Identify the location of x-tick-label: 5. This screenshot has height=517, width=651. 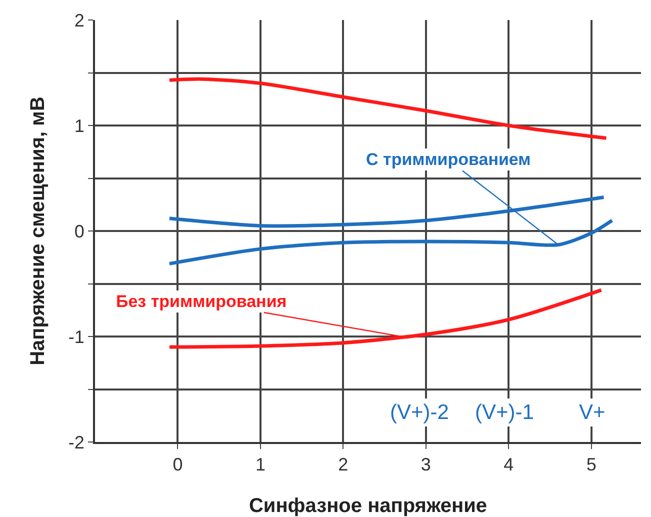
(591, 464).